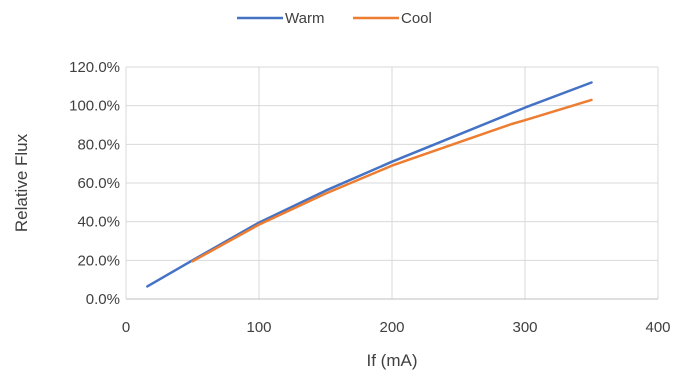 This screenshot has width=692, height=379. I want to click on x-tick-label: 200, so click(391, 327).